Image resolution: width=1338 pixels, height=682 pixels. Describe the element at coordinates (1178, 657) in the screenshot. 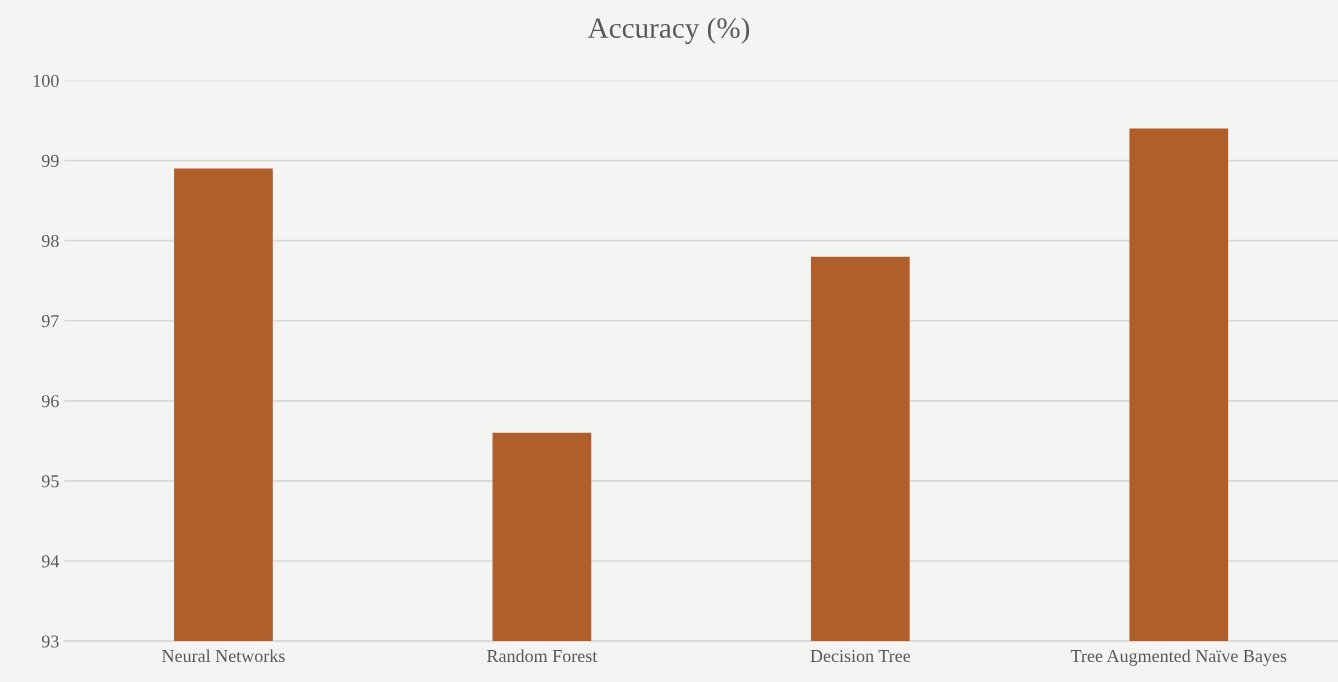

I see `x-tick-label: Tree Augmented Naïve Bayes` at that location.